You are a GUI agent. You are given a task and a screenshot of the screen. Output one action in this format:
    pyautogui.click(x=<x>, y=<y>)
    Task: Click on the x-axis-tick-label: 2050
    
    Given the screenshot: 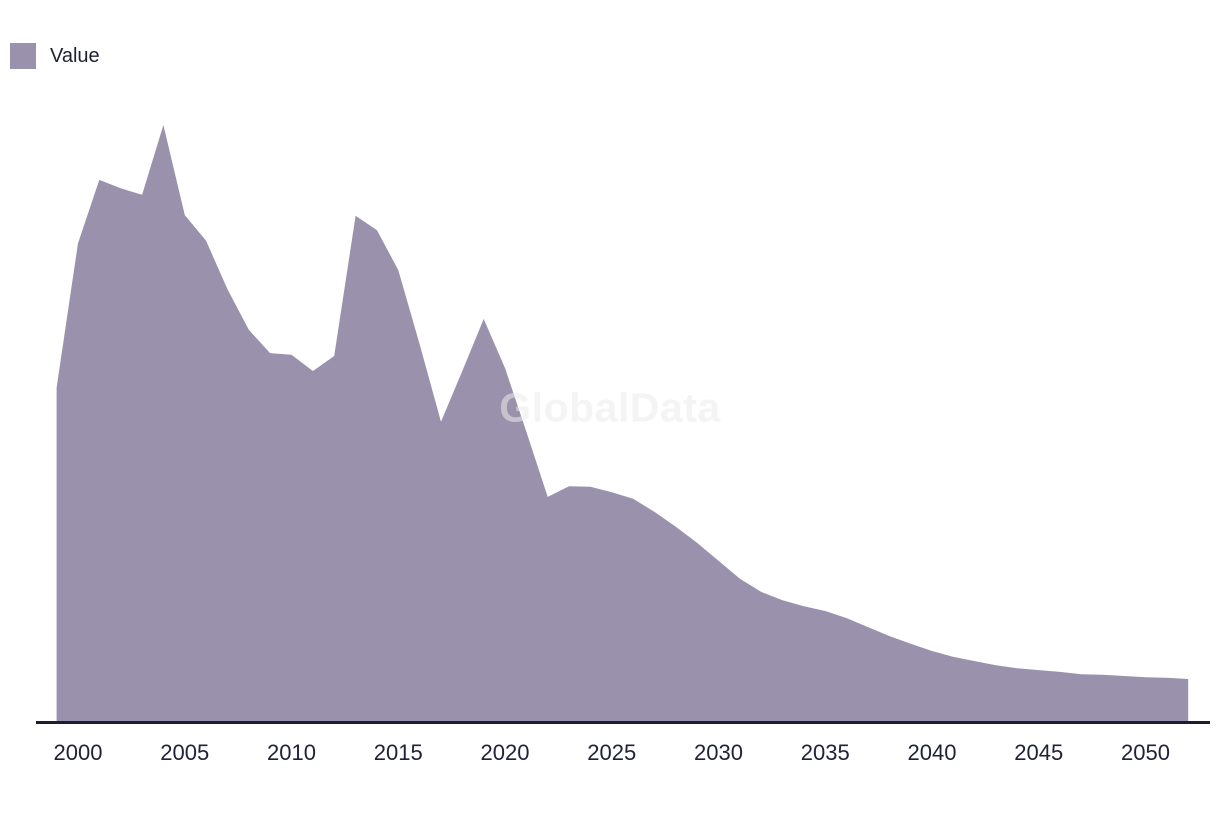 What is the action you would take?
    pyautogui.click(x=1145, y=752)
    